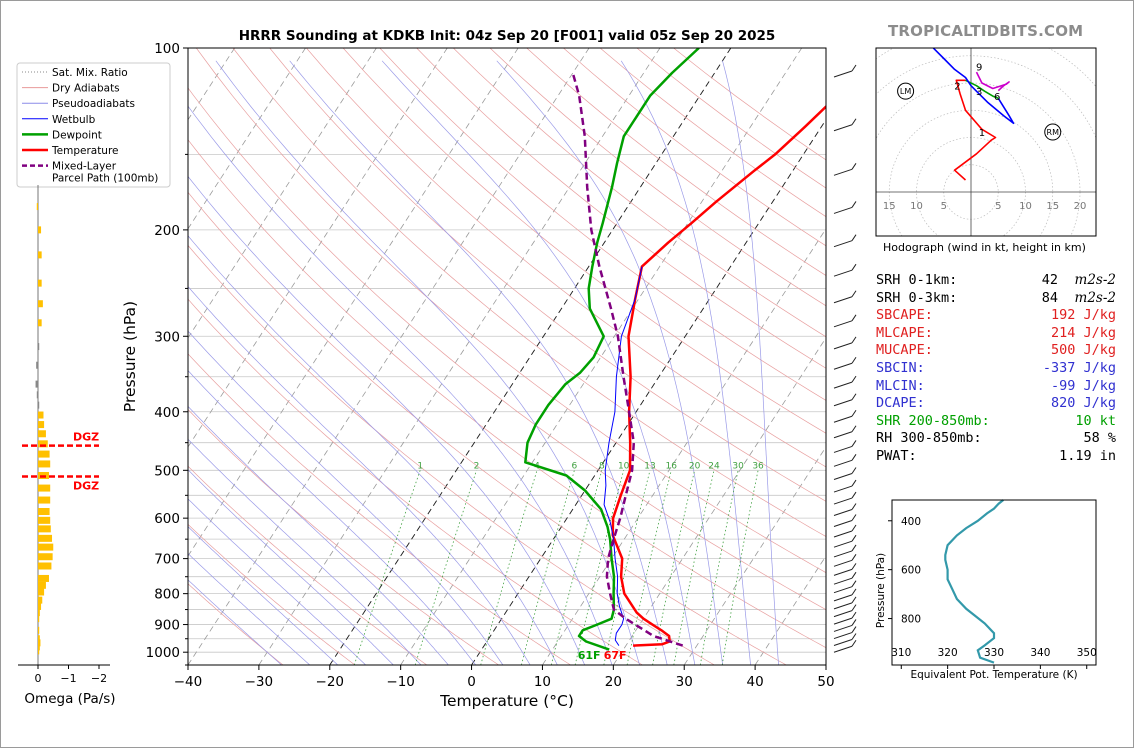 Image resolution: width=1134 pixels, height=748 pixels. Describe the element at coordinates (84, 167) in the screenshot. I see `legend-label: Mixed-Layer` at that location.